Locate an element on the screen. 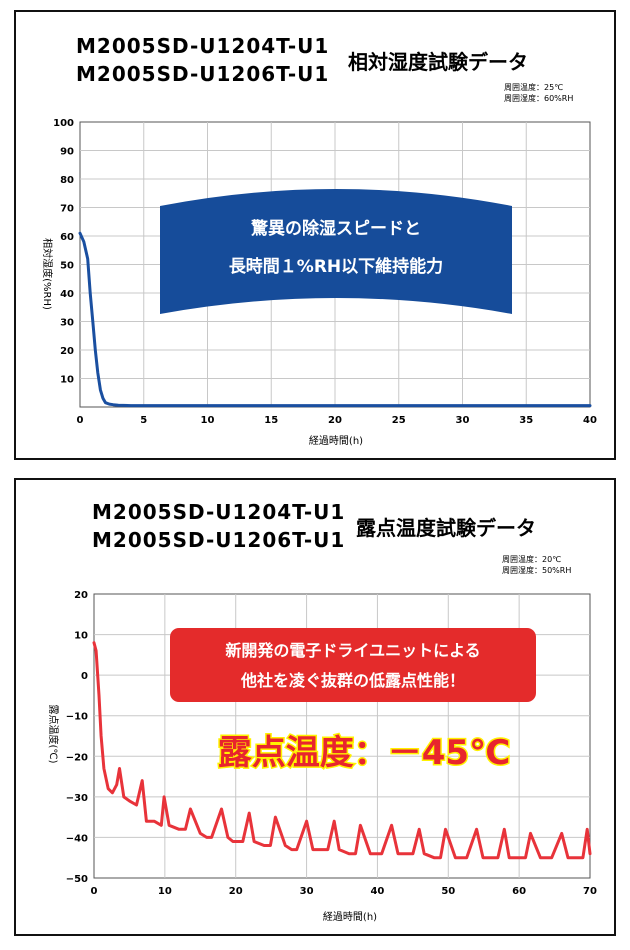  x-tick-label: 35 is located at coordinates (526, 420).